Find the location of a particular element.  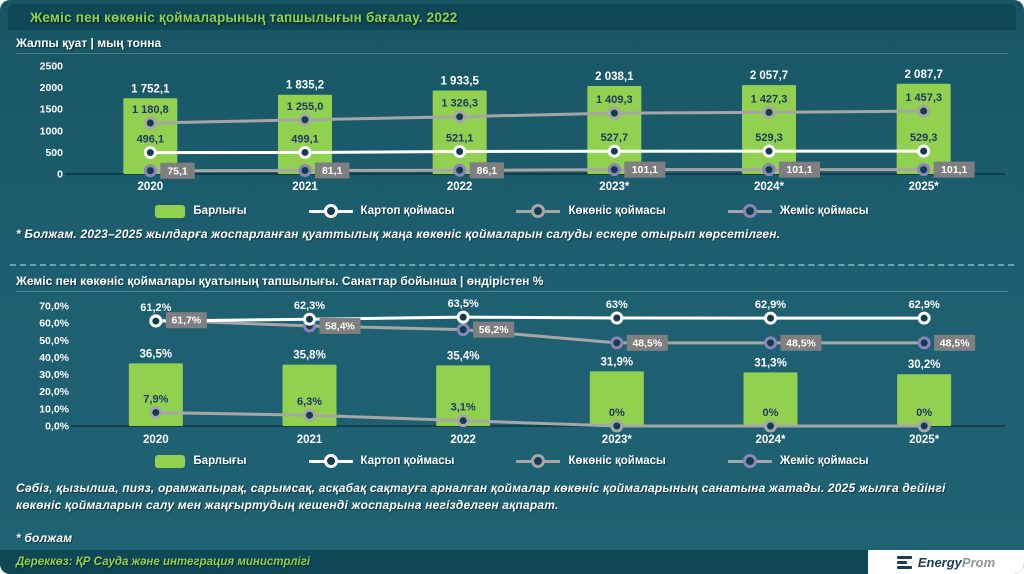

bar-value-label: 1 933,5 is located at coordinates (459, 81).